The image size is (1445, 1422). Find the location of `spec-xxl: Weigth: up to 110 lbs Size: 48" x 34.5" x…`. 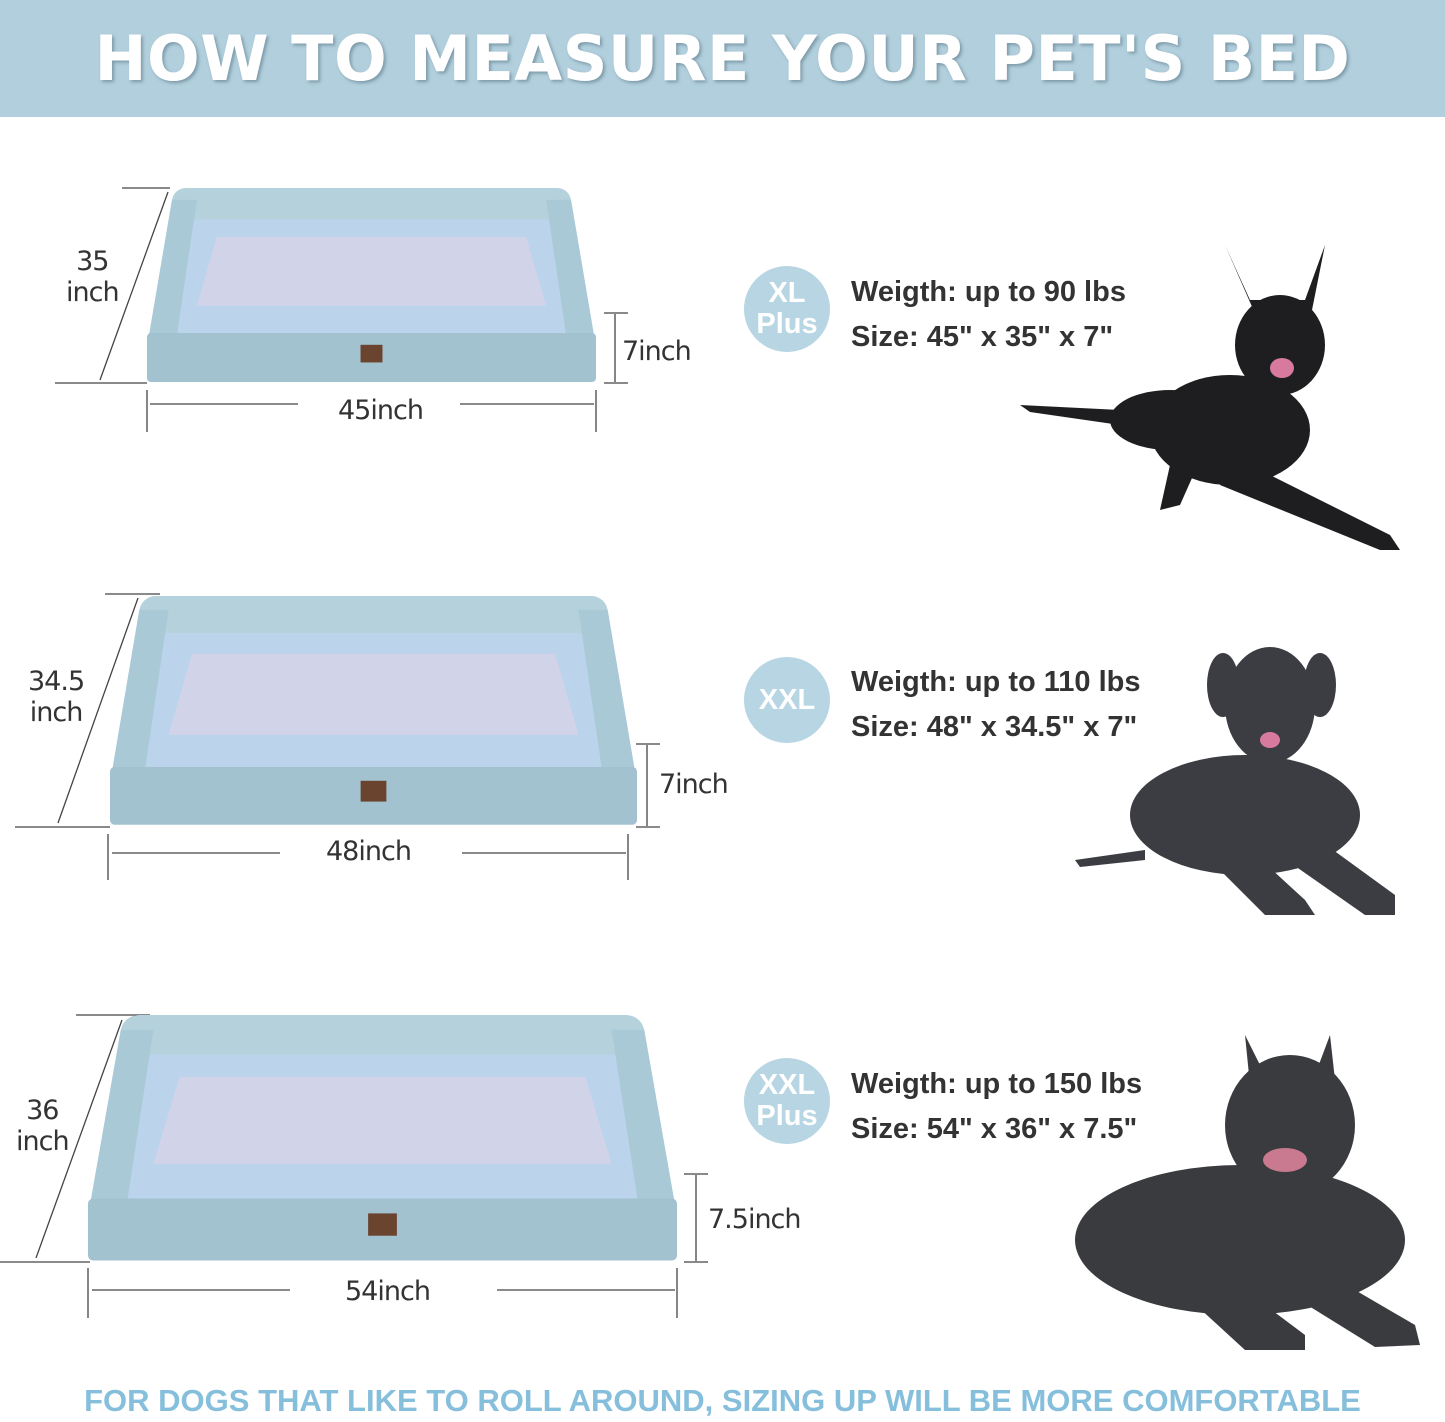

spec-xxl: Weigth: up to 110 lbs Size: 48" x 34.5" x… is located at coordinates (996, 705).